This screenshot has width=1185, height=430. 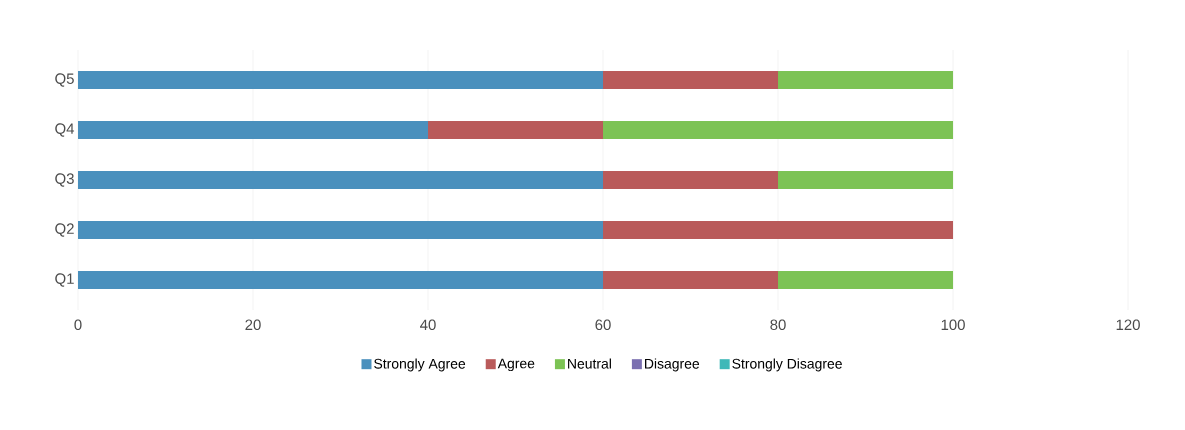 What do you see at coordinates (420, 365) in the screenshot?
I see `legend-label: Strongly Agree` at bounding box center [420, 365].